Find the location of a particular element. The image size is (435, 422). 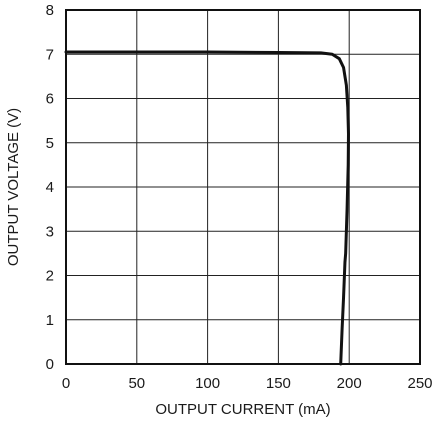

y-tick-label: 3 is located at coordinates (50, 231).